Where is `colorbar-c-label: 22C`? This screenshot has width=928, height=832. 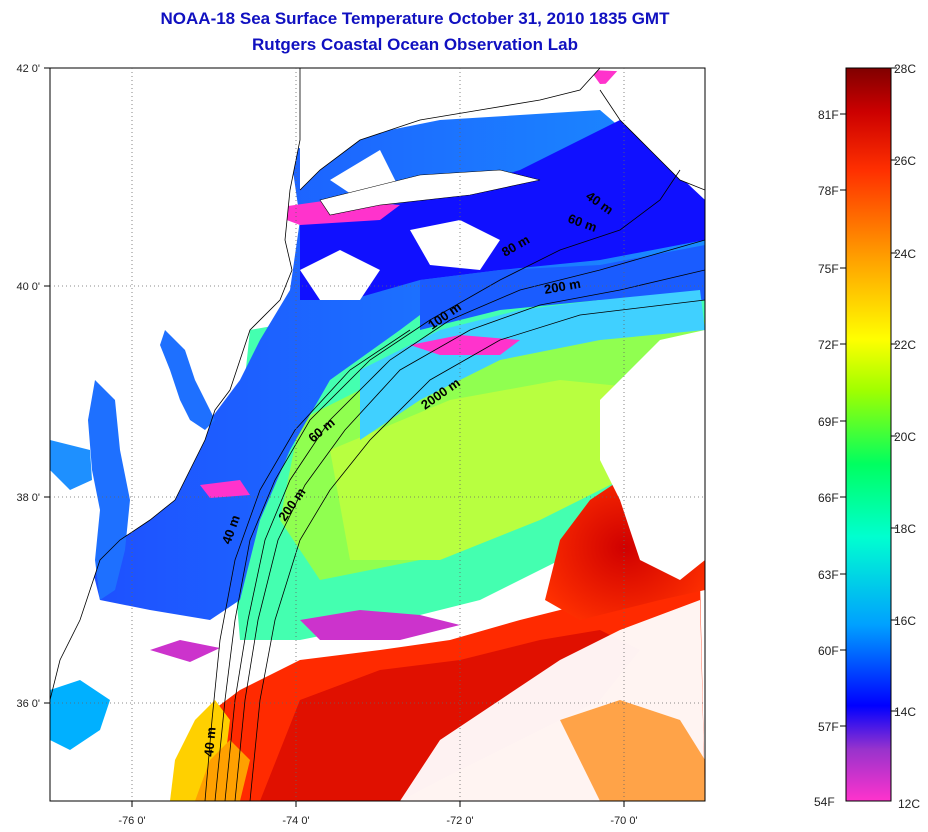
colorbar-c-label: 22C is located at coordinates (905, 345).